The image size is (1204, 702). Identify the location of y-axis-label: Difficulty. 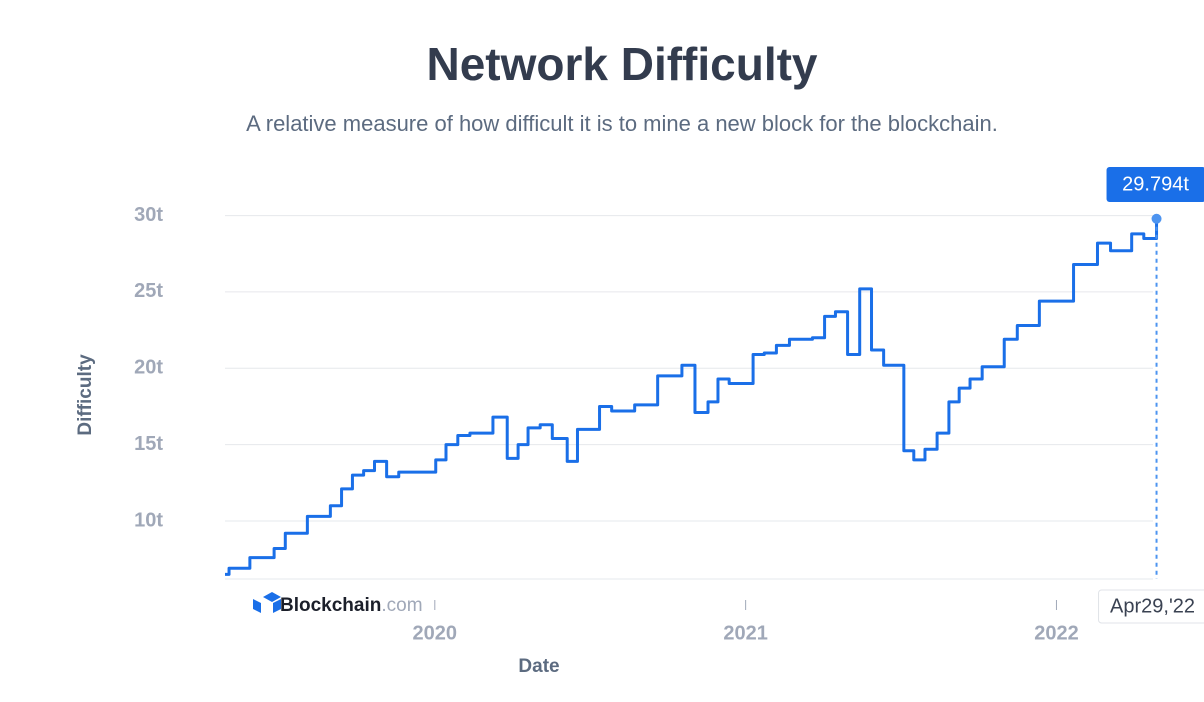
(85, 395).